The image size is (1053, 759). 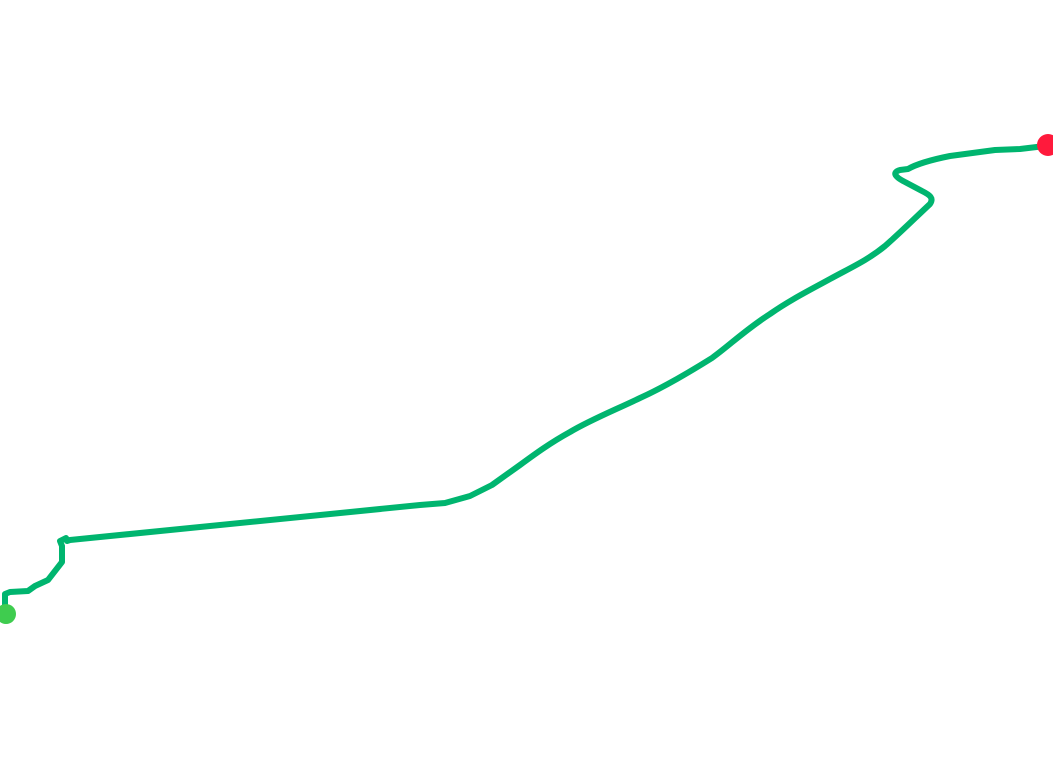 What do you see at coordinates (1045, 145) in the screenshot?
I see `end-marker` at bounding box center [1045, 145].